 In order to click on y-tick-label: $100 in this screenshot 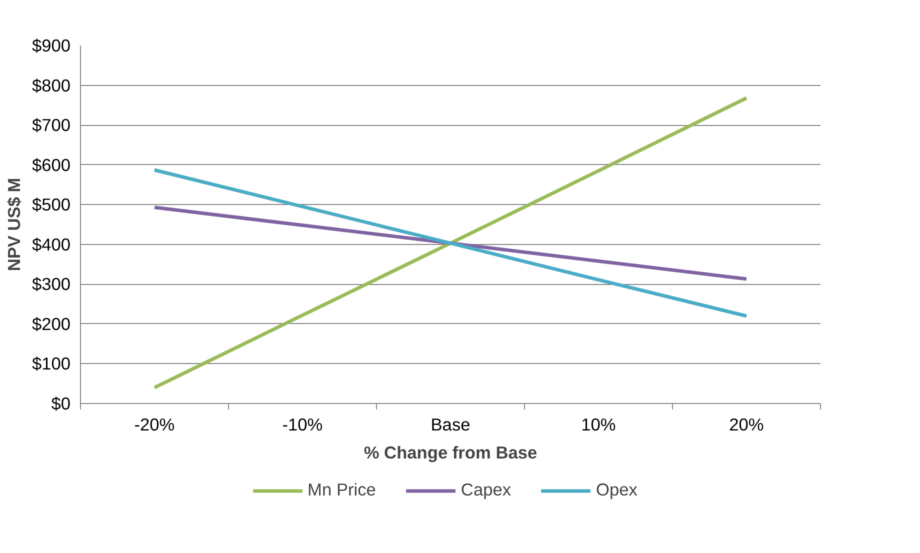, I will do `click(51, 364)`.